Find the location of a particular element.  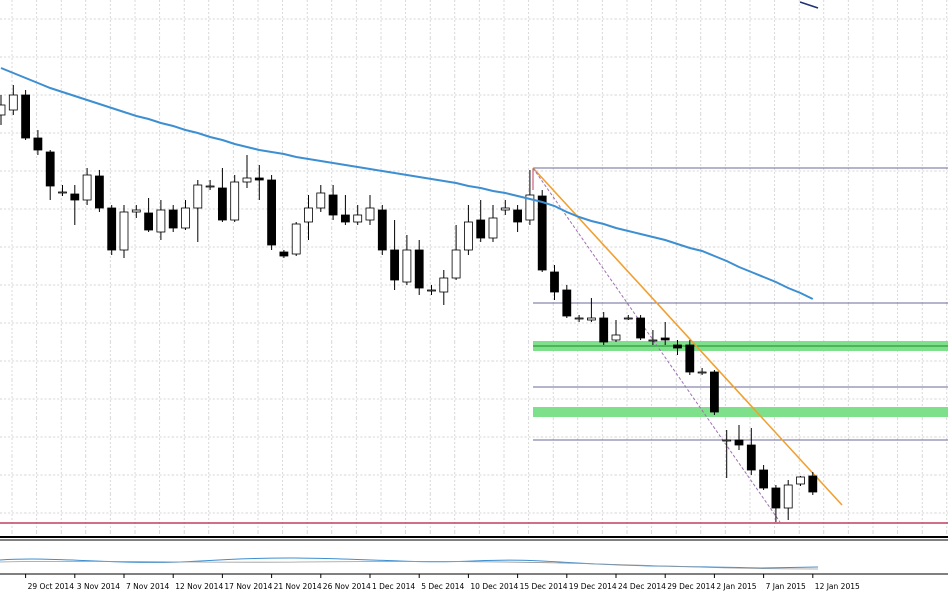

x-tick-label: 12 Jan 2015 is located at coordinates (837, 586).